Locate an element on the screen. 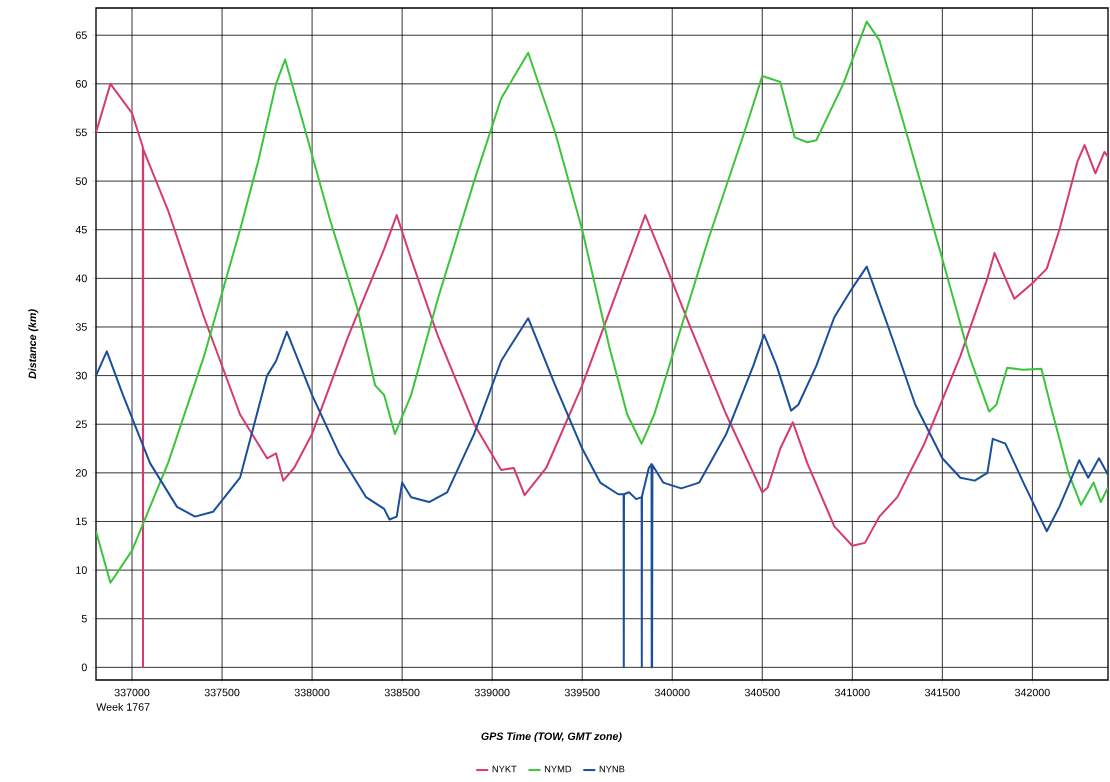  x-tick-label: 337500 is located at coordinates (222, 692).